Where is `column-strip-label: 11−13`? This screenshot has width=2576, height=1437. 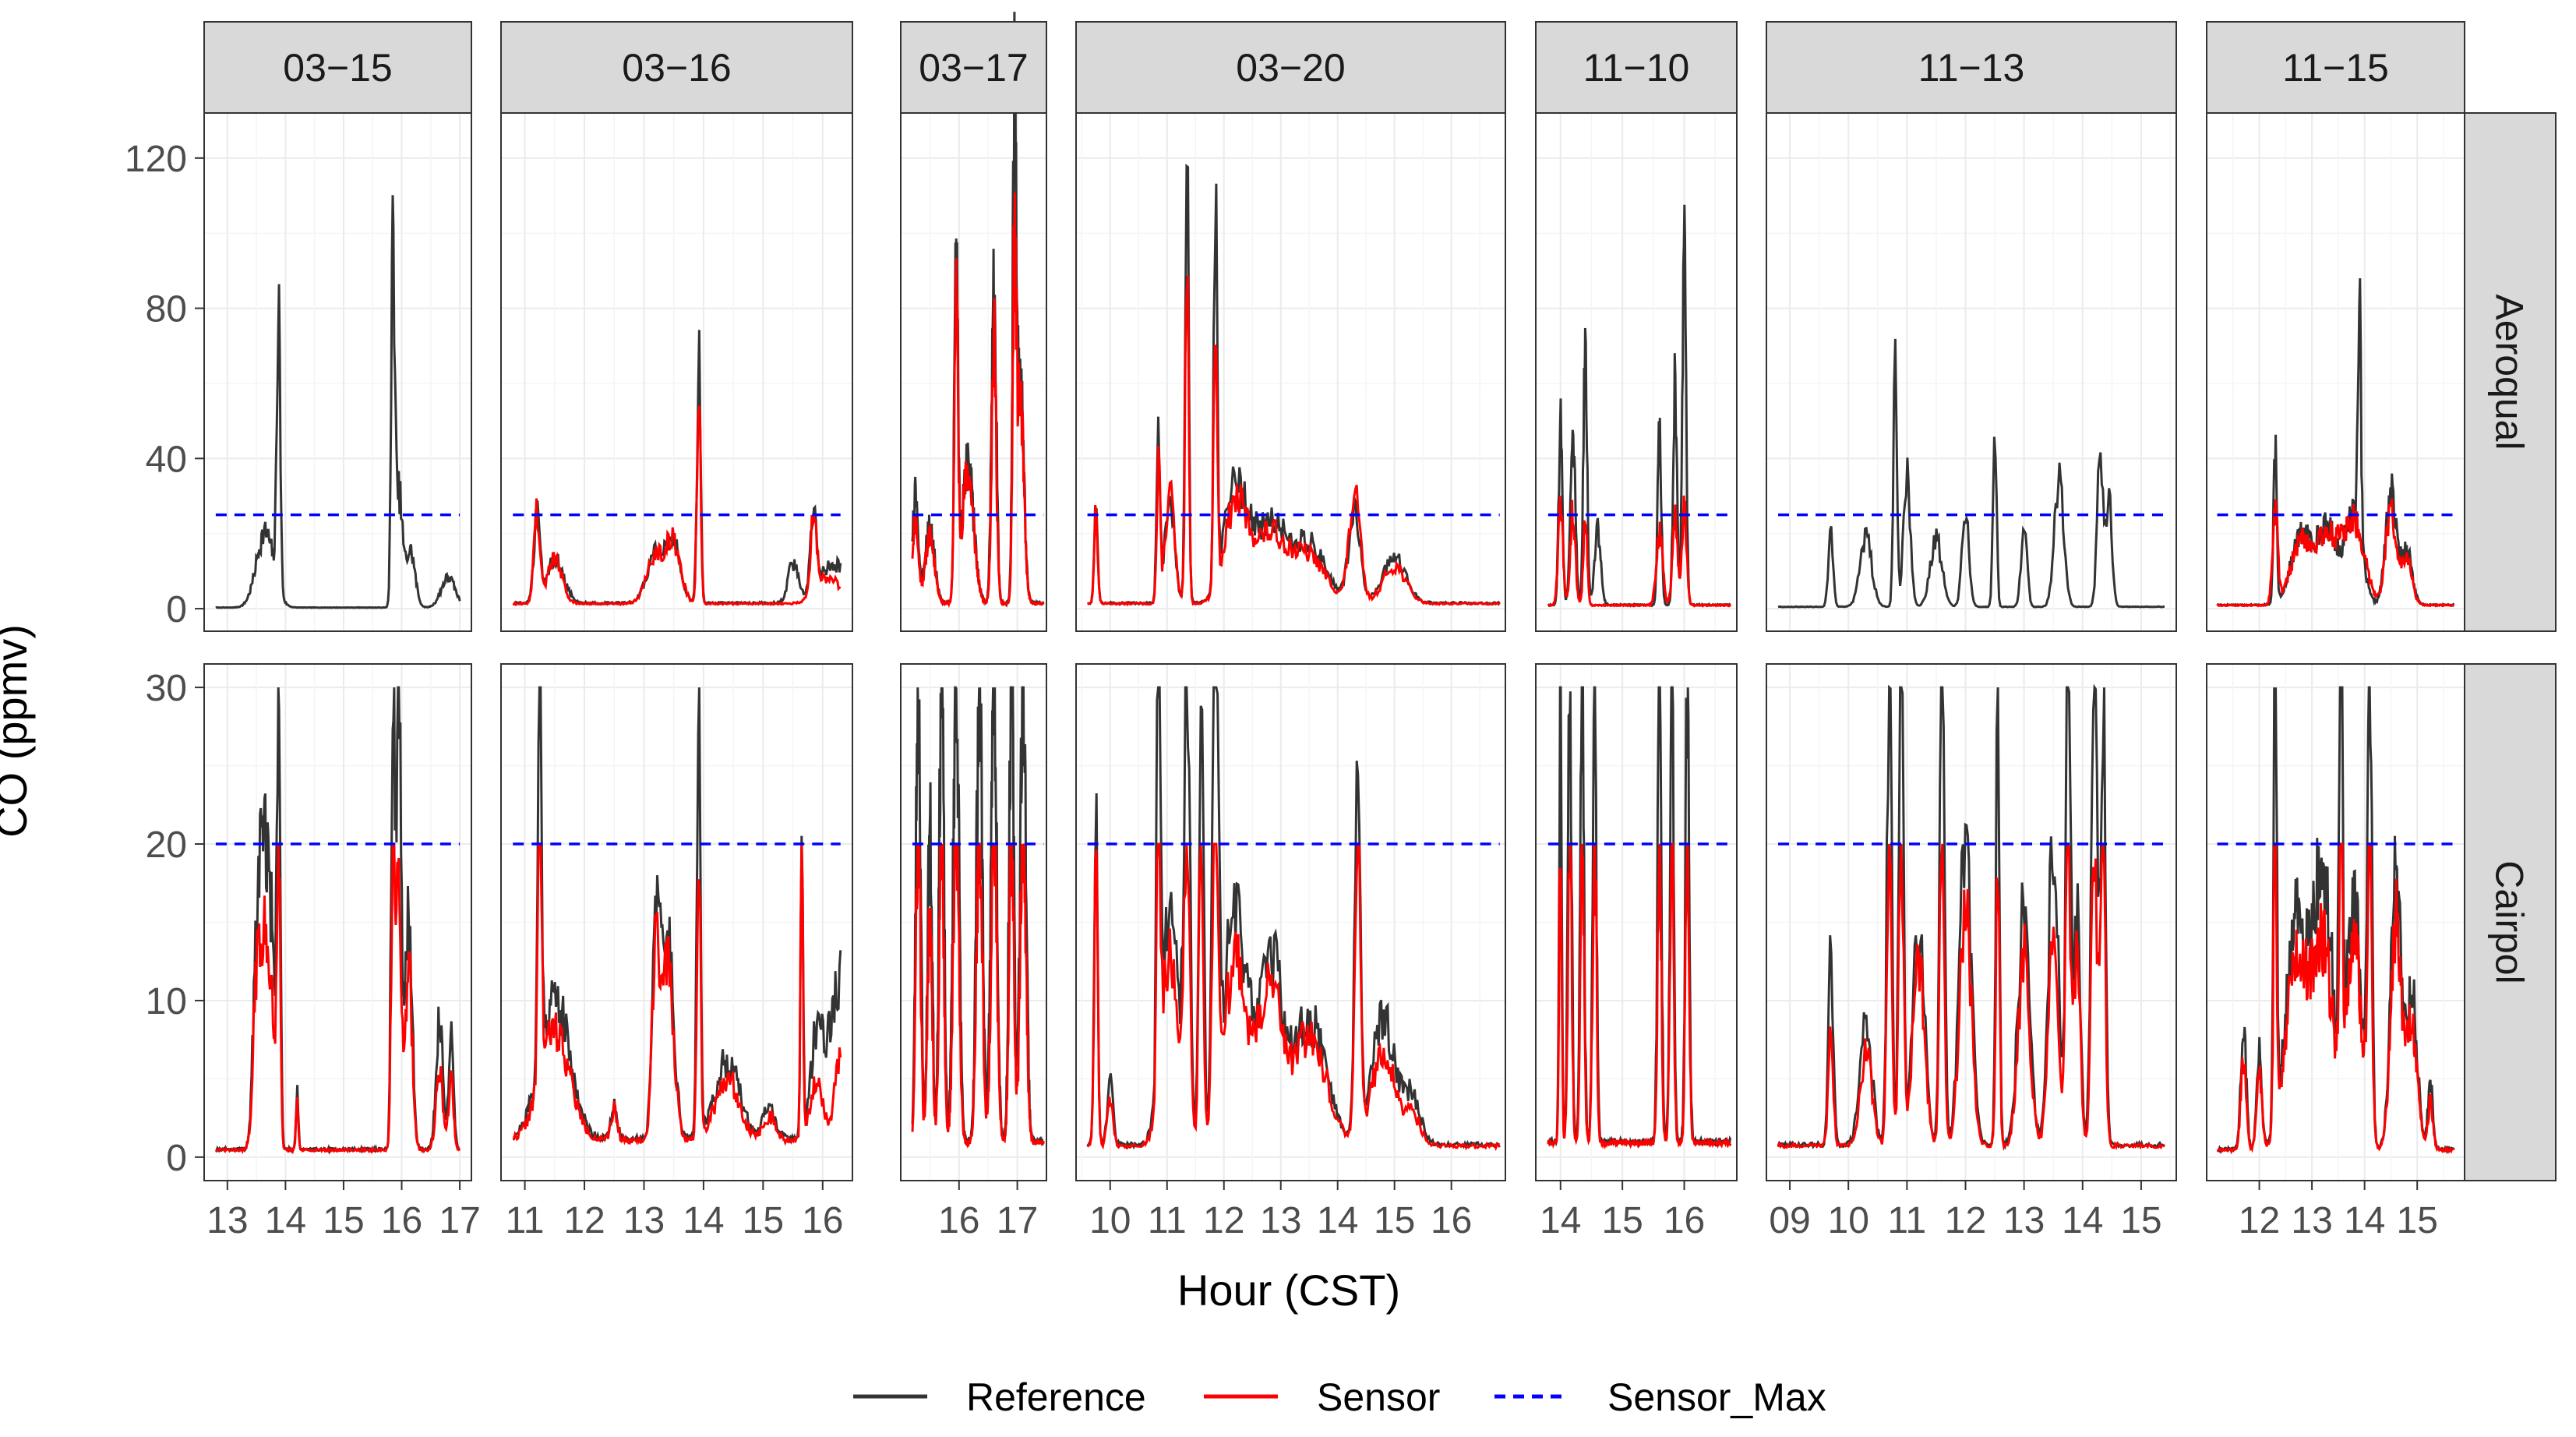
column-strip-label: 11−13 is located at coordinates (1971, 68).